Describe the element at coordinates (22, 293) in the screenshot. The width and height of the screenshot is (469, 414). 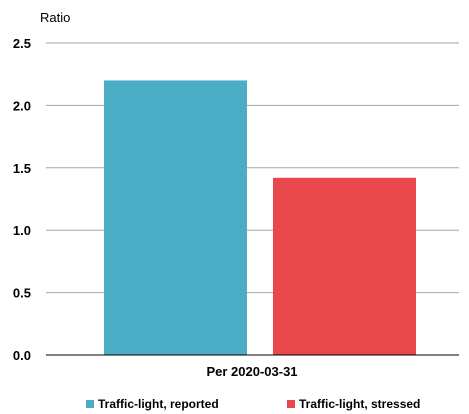
I see `y-tick-label: 0.5` at that location.